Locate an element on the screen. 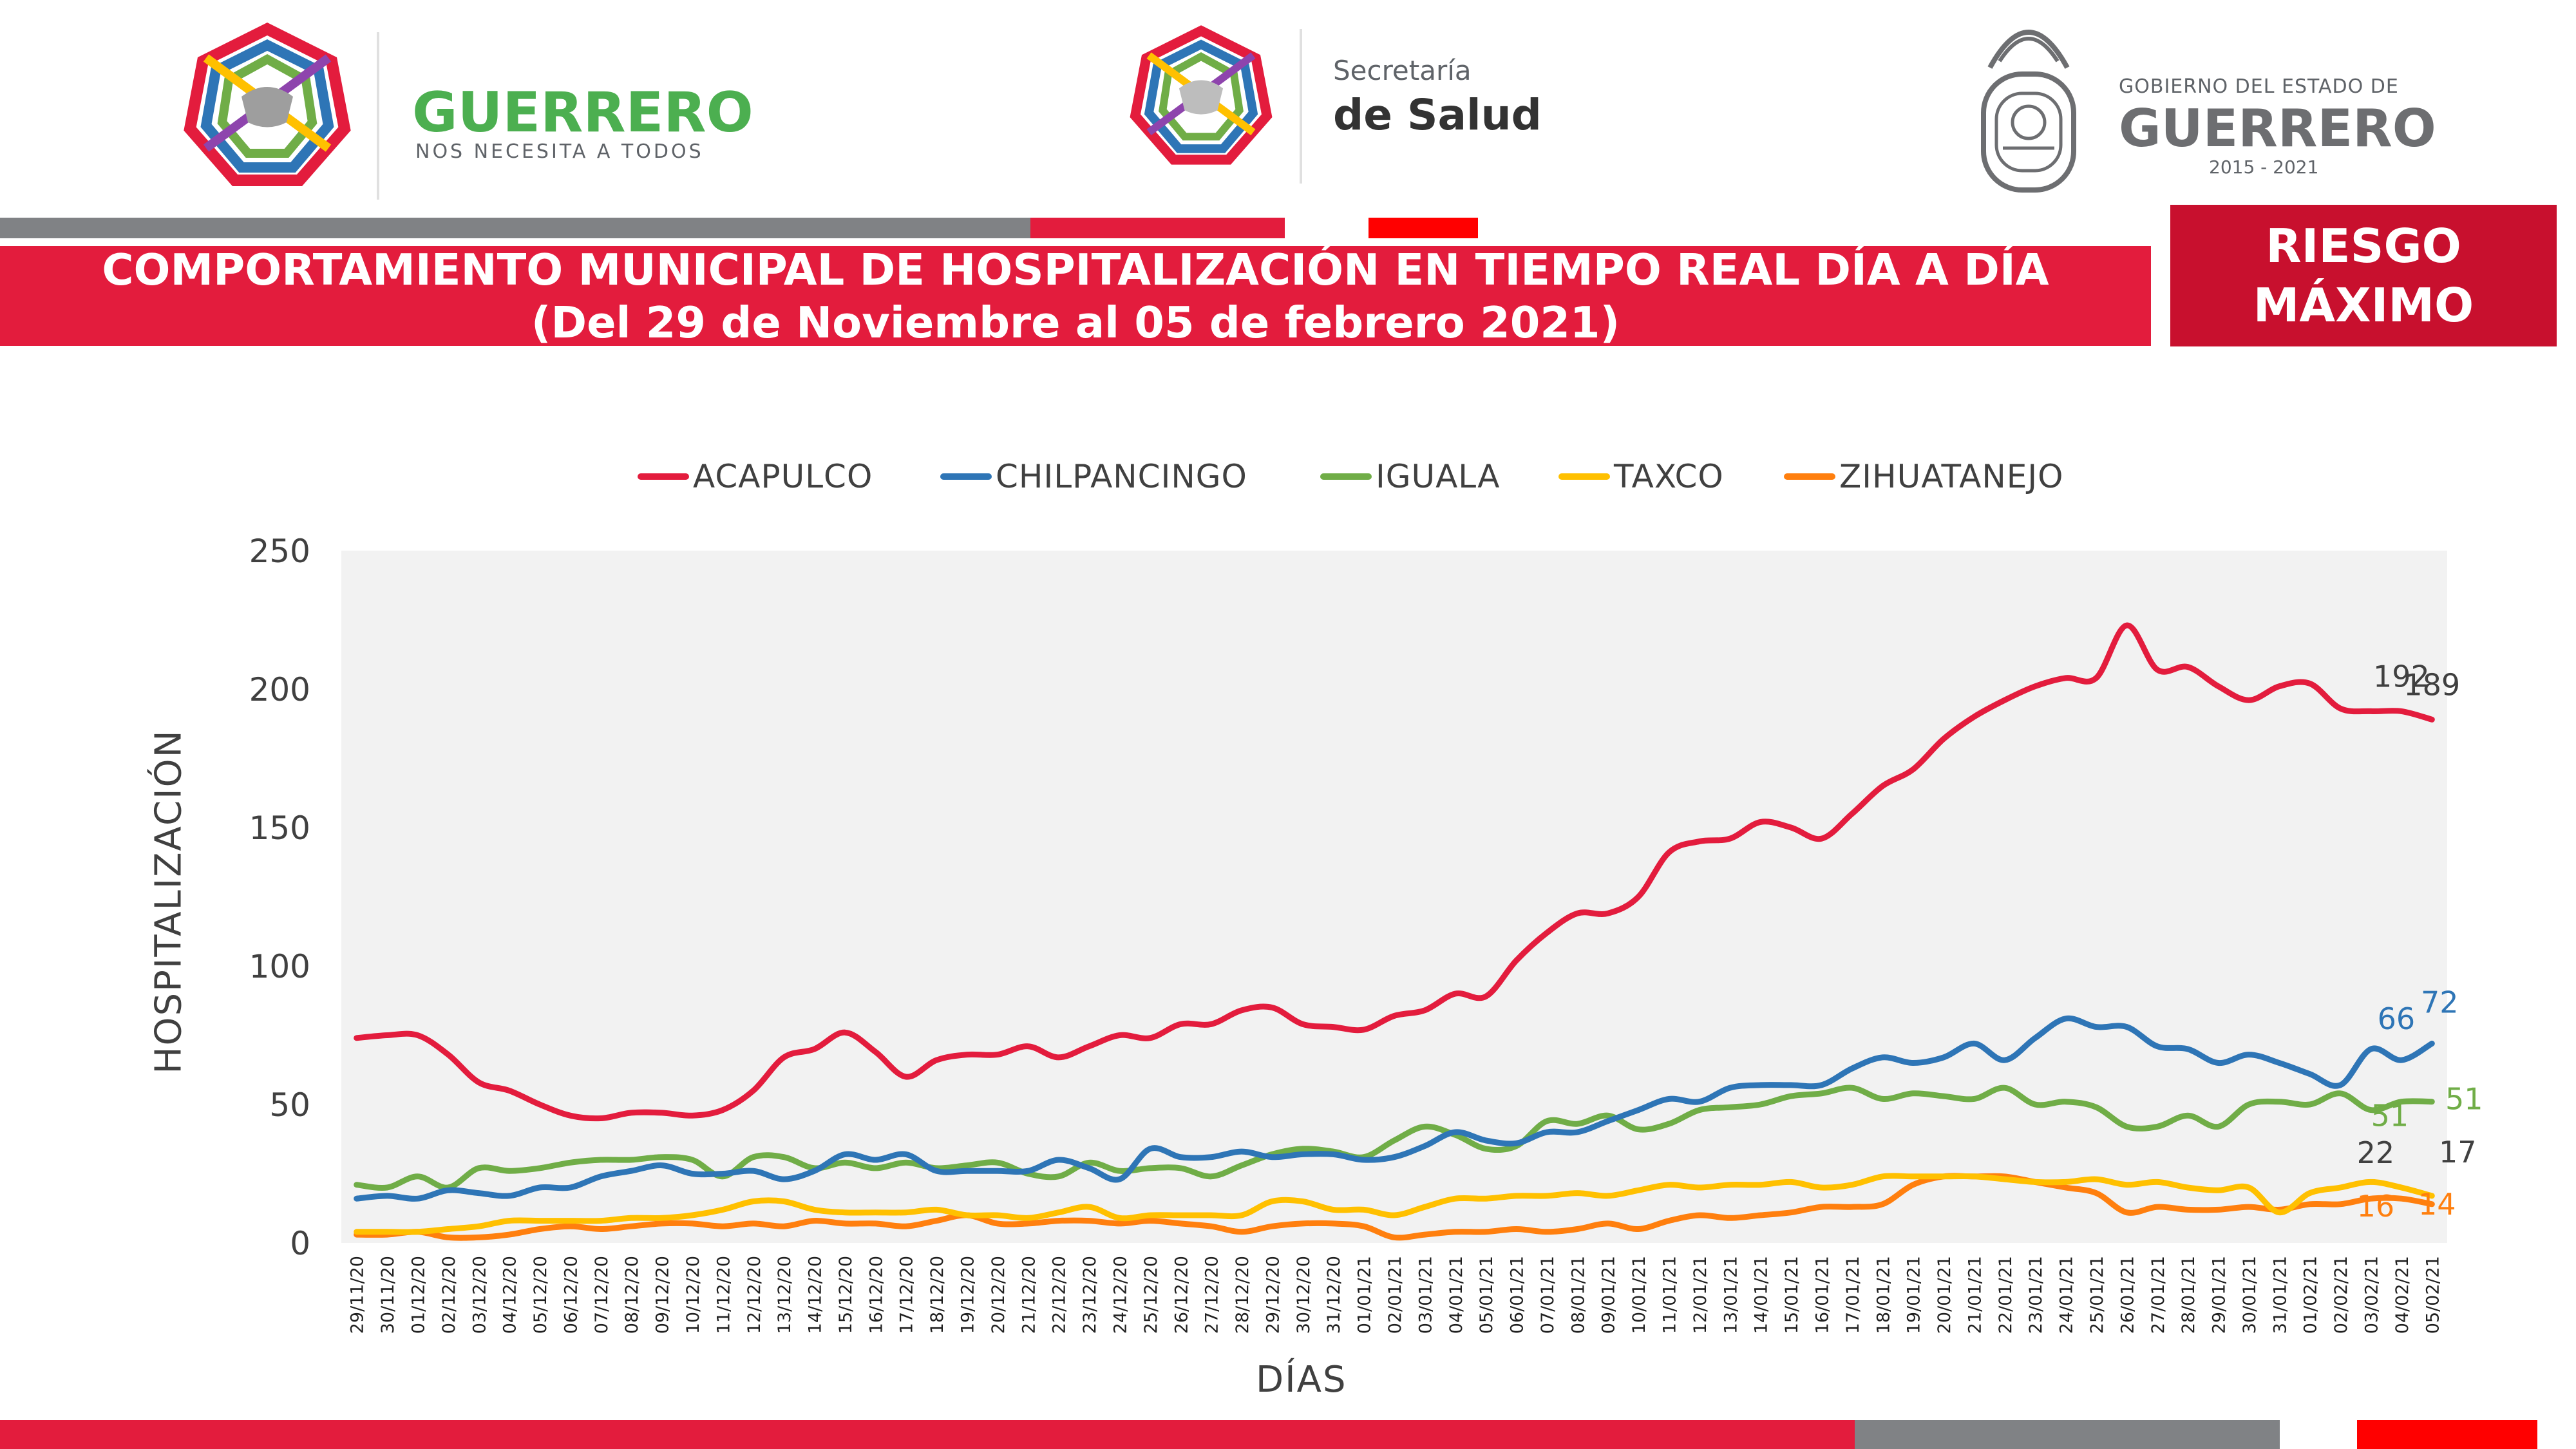  x-tick-label: 05/01/21 is located at coordinates (1487, 1295).